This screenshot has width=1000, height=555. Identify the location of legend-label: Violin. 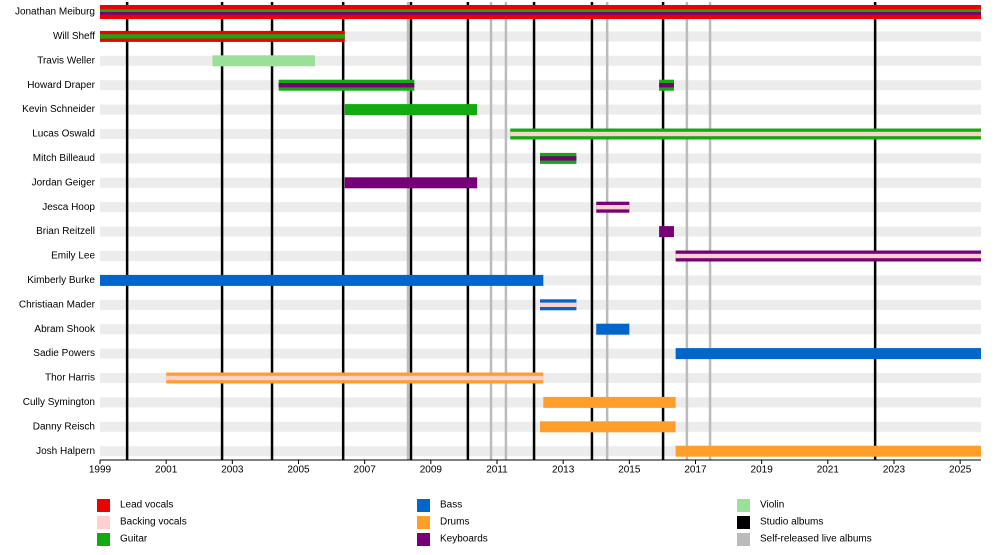
(772, 505).